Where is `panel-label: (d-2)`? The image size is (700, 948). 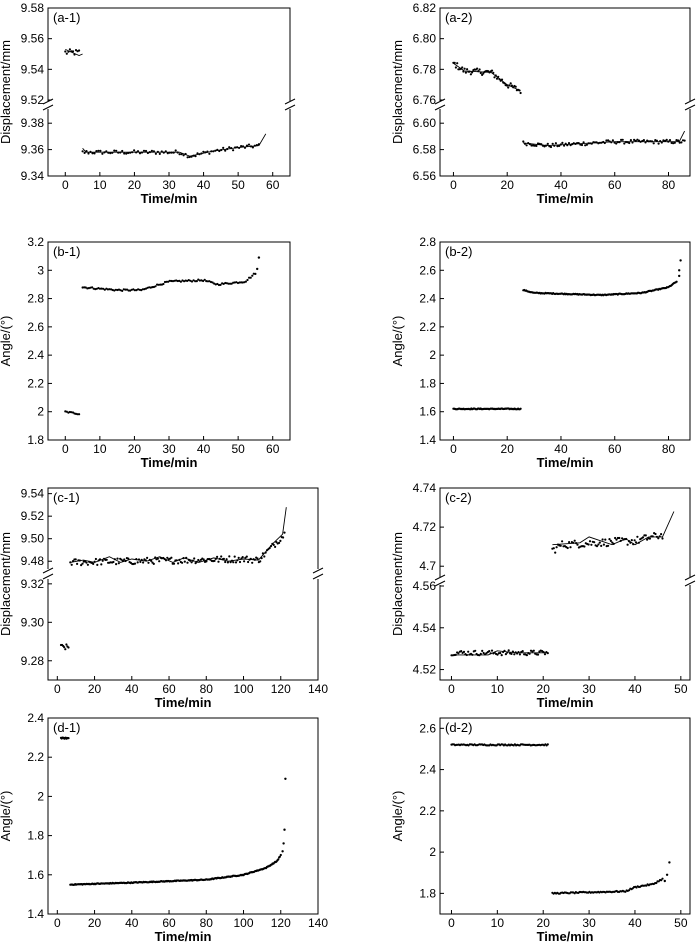 panel-label: (d-2) is located at coordinates (458, 727).